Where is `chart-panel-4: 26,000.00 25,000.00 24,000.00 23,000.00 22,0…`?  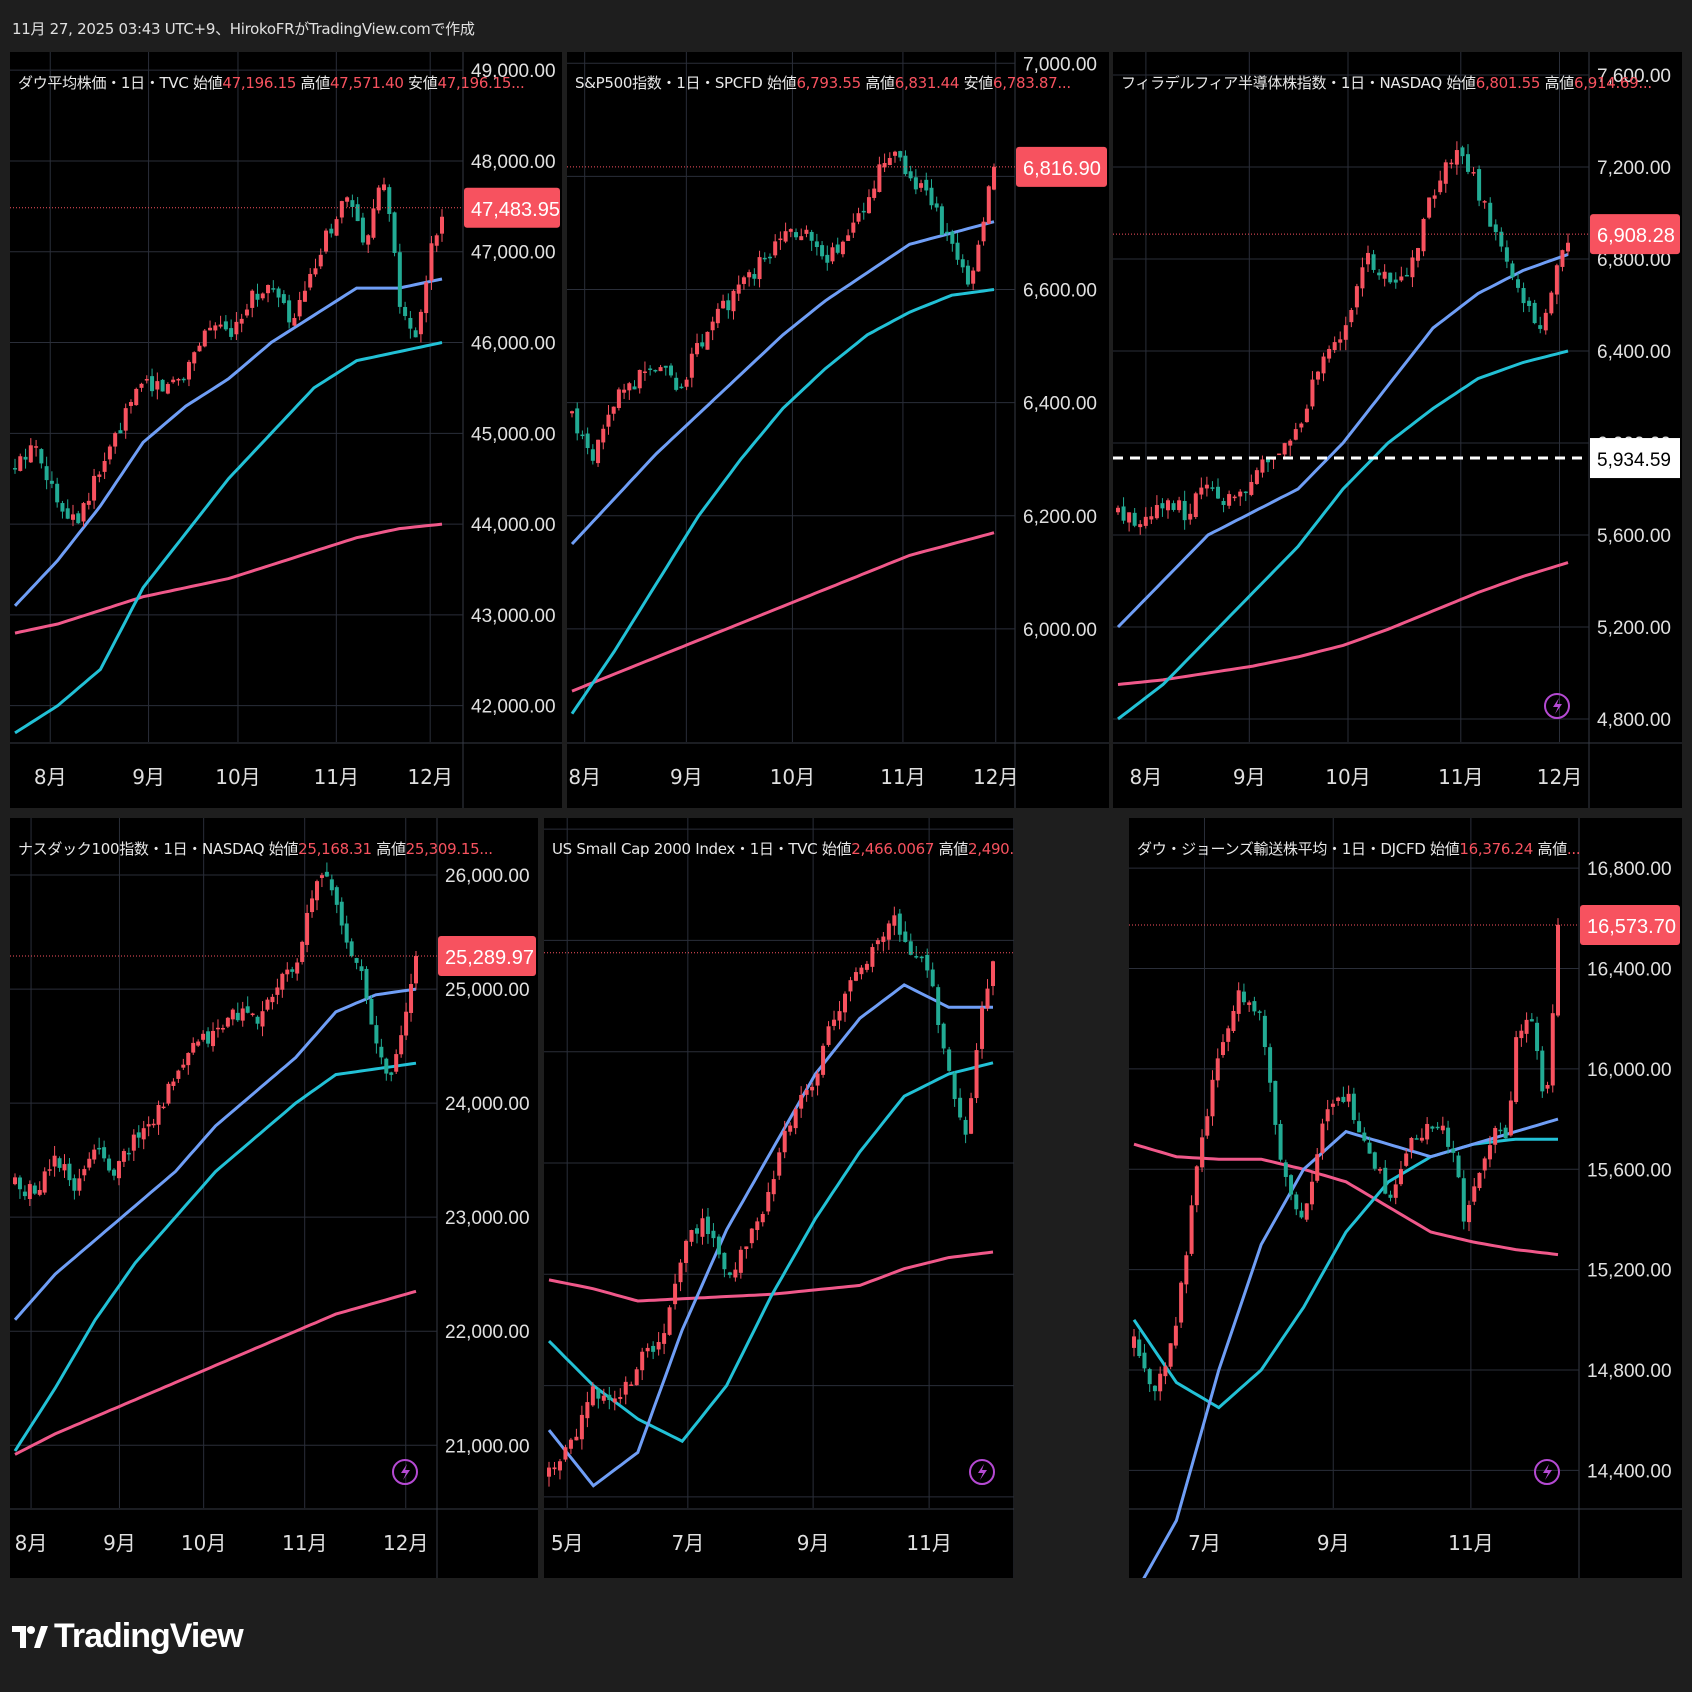
chart-panel-4: 26,000.00 25,000.00 24,000.00 23,000.00 22,0… is located at coordinates (274, 1198).